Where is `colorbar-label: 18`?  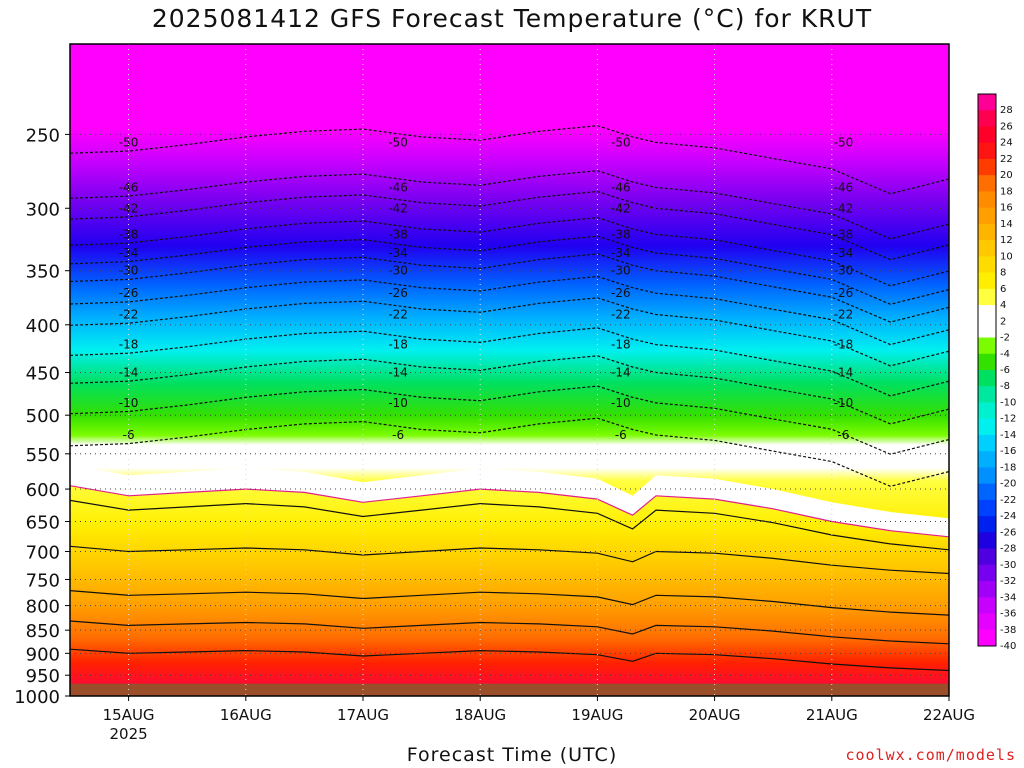
colorbar-label: 18 is located at coordinates (1006, 191).